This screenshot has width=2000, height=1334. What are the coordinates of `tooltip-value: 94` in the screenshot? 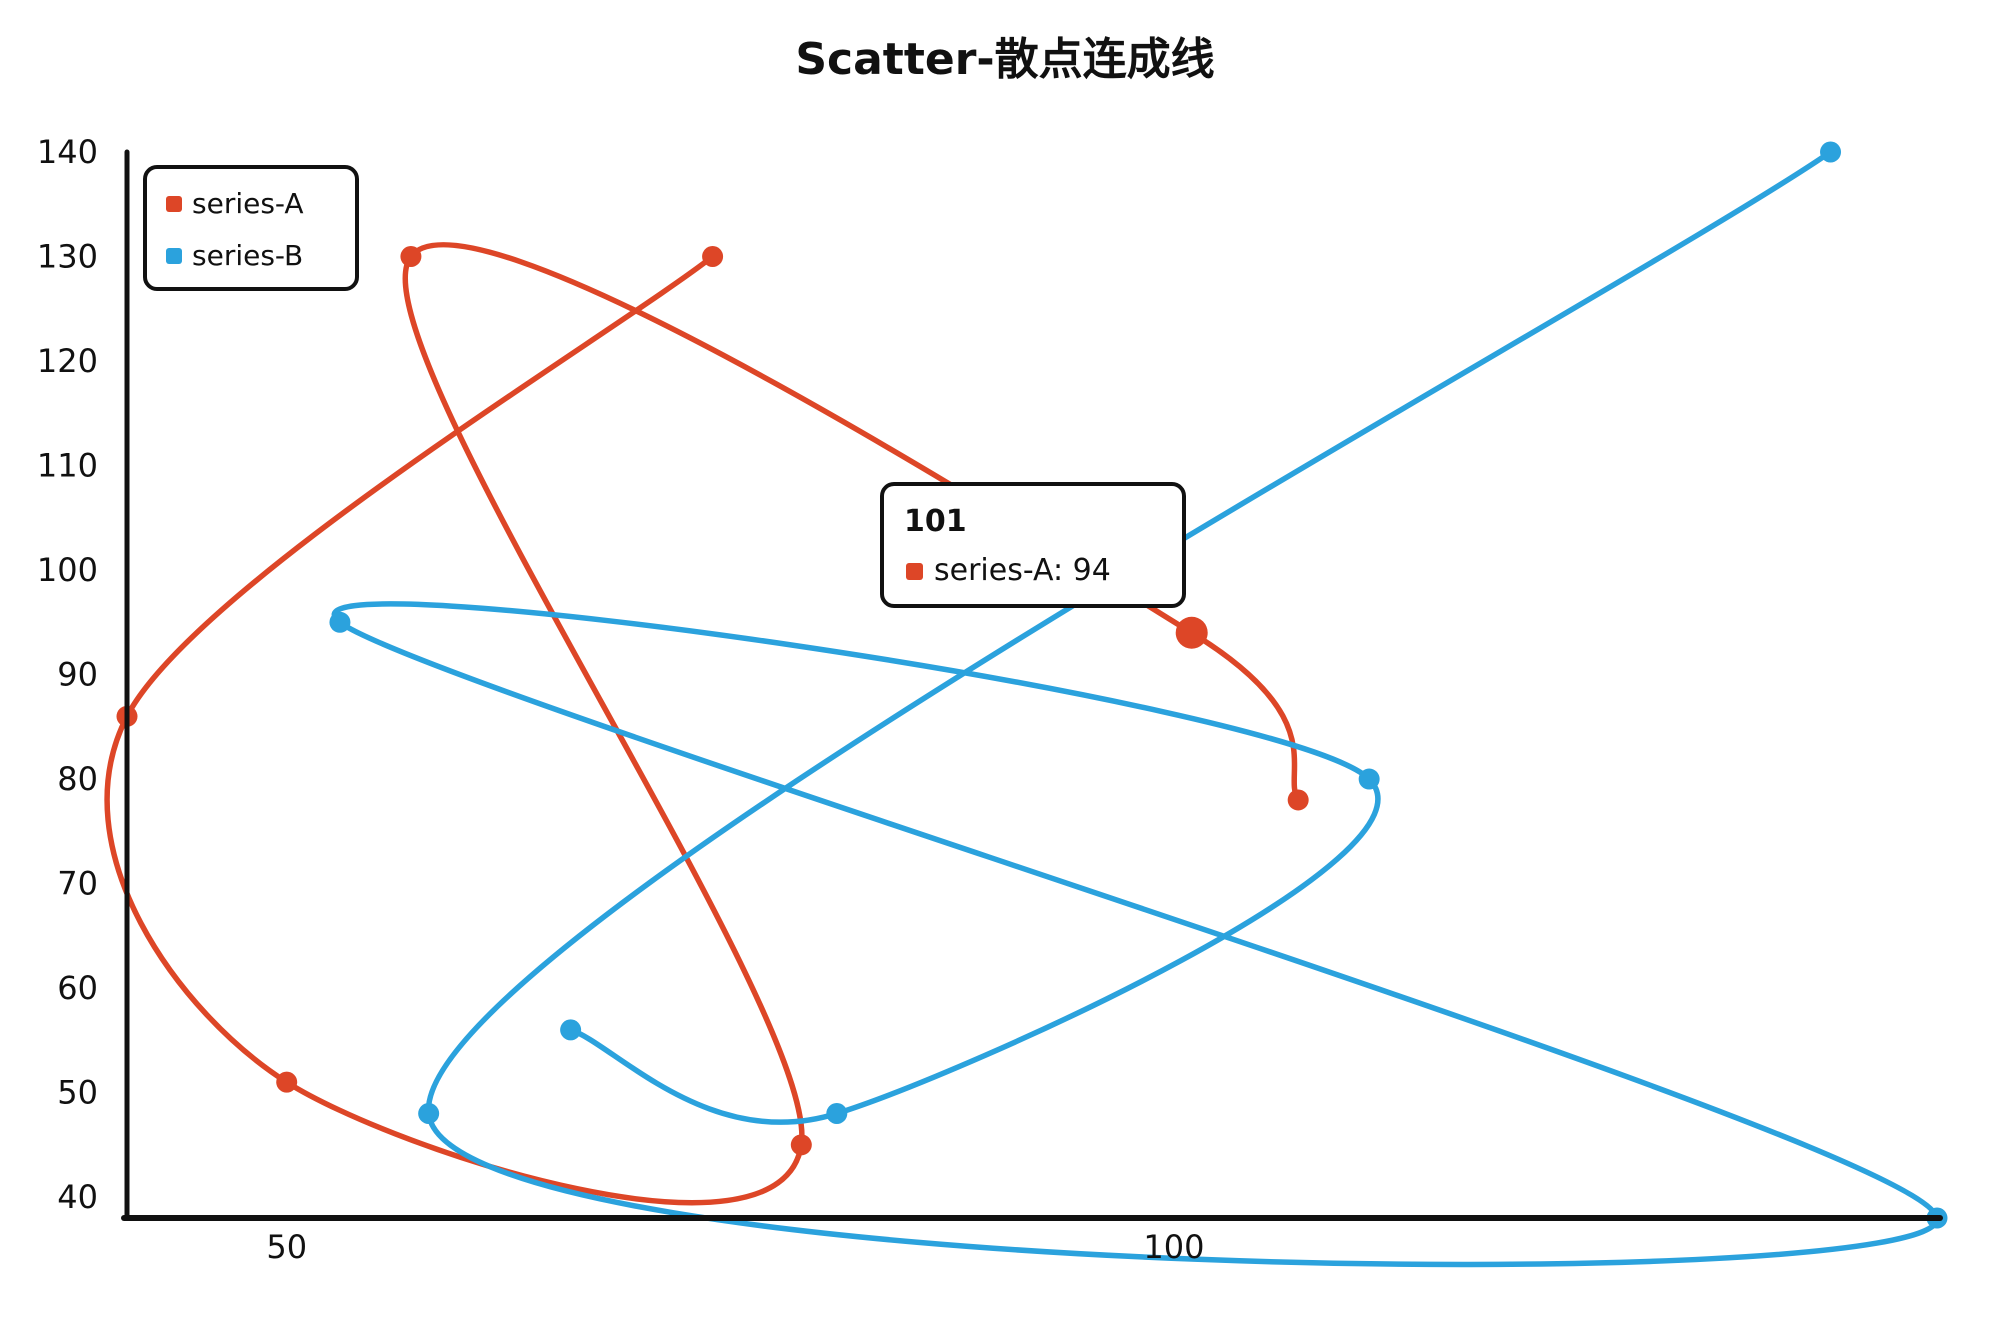 It's located at (1092, 570).